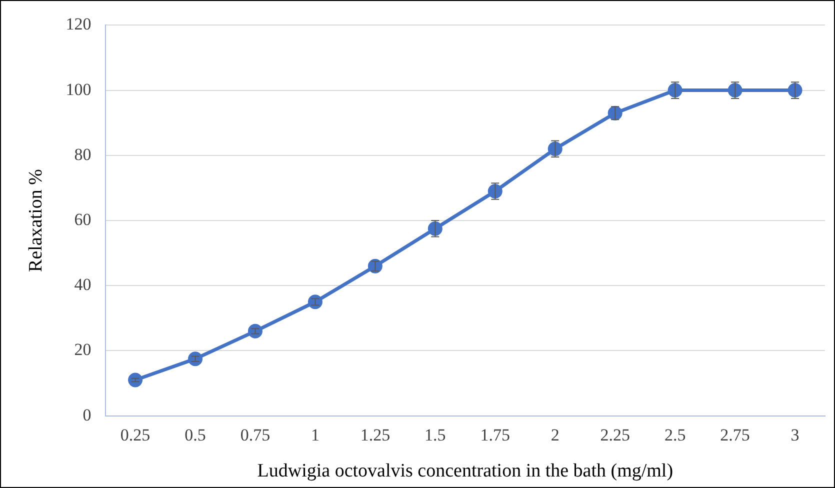 The image size is (835, 488). Describe the element at coordinates (79, 24) in the screenshot. I see `y-tick-label: 120` at that location.